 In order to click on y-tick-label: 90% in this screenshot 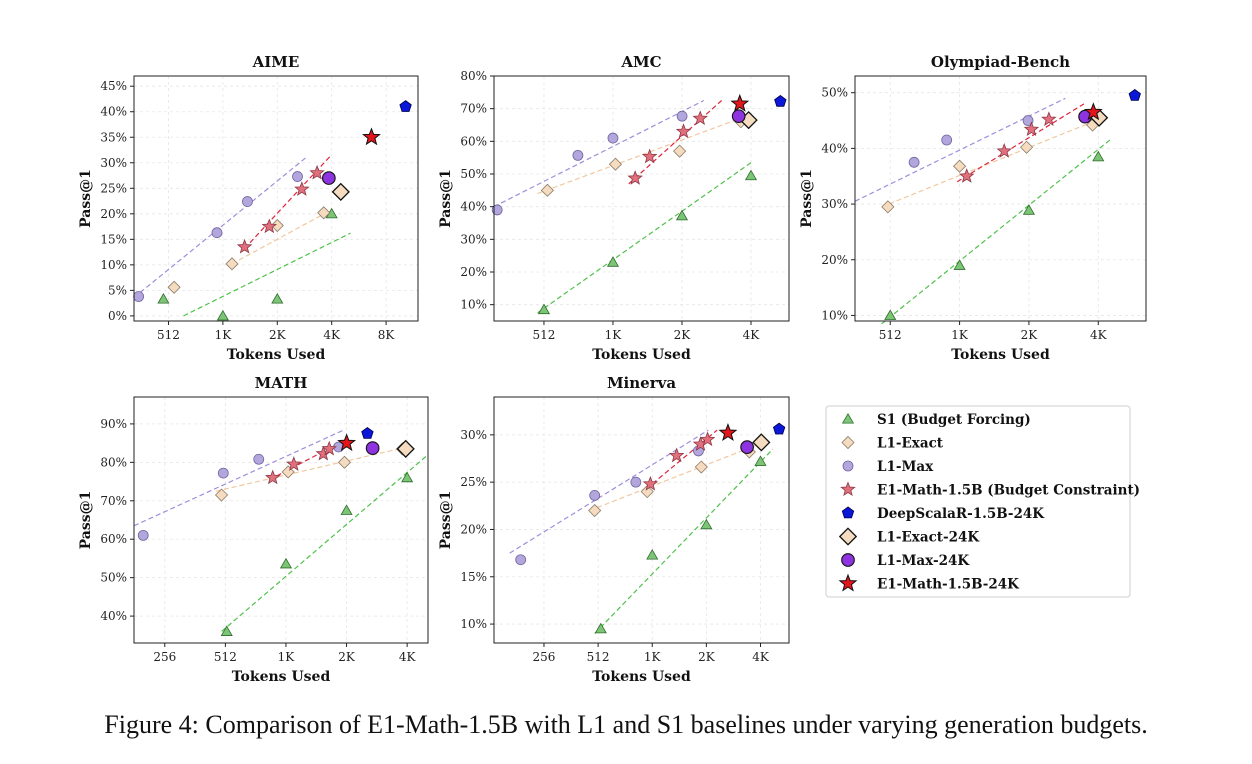, I will do `click(113, 424)`.